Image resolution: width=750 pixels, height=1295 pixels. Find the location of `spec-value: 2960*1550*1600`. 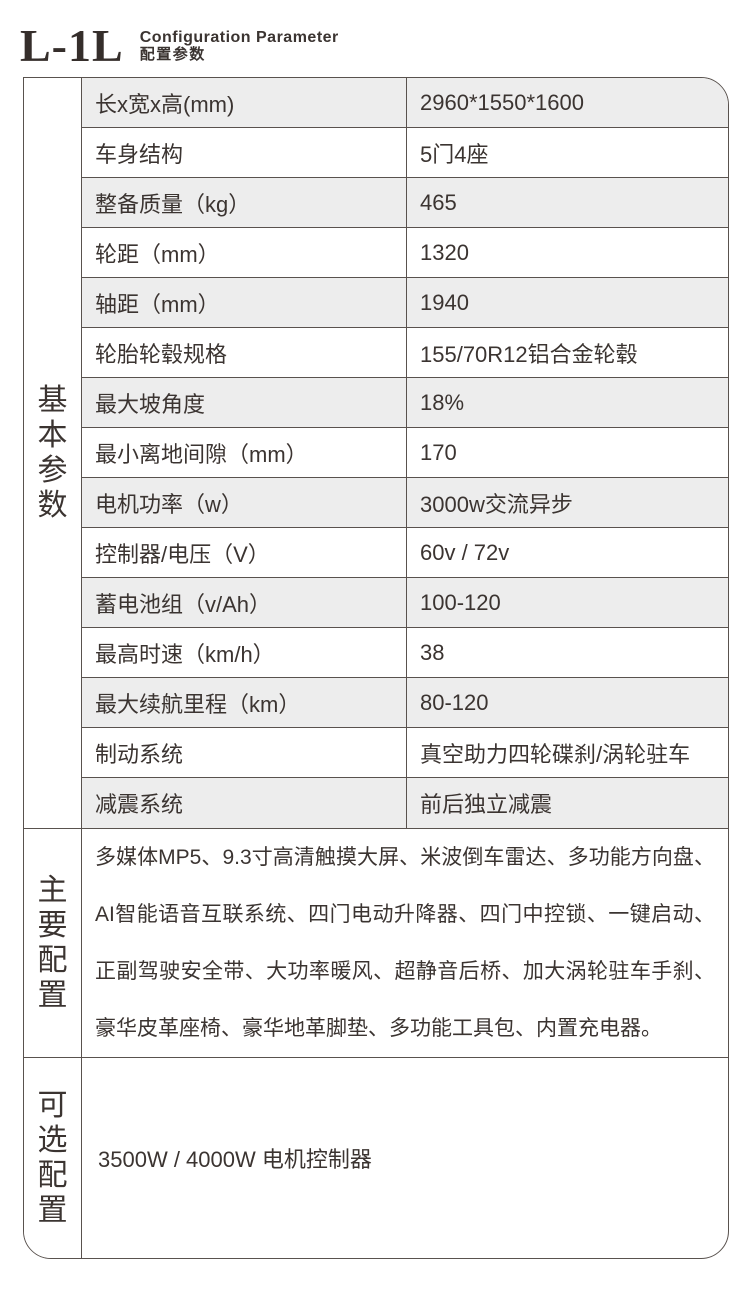

spec-value: 2960*1550*1600 is located at coordinates (502, 102).